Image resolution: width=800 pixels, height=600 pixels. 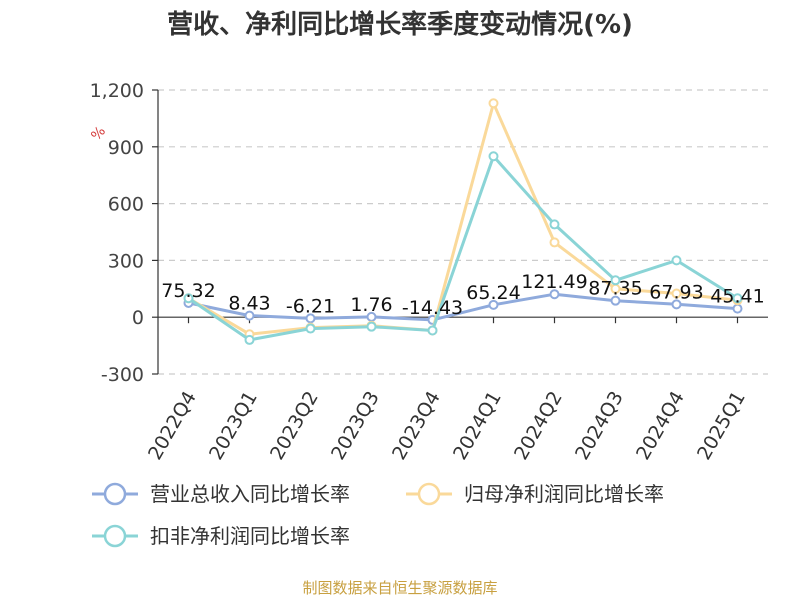 What do you see at coordinates (400, 24) in the screenshot?
I see `chart-title: 营收、净利同比增长率季度变动情况(%)` at bounding box center [400, 24].